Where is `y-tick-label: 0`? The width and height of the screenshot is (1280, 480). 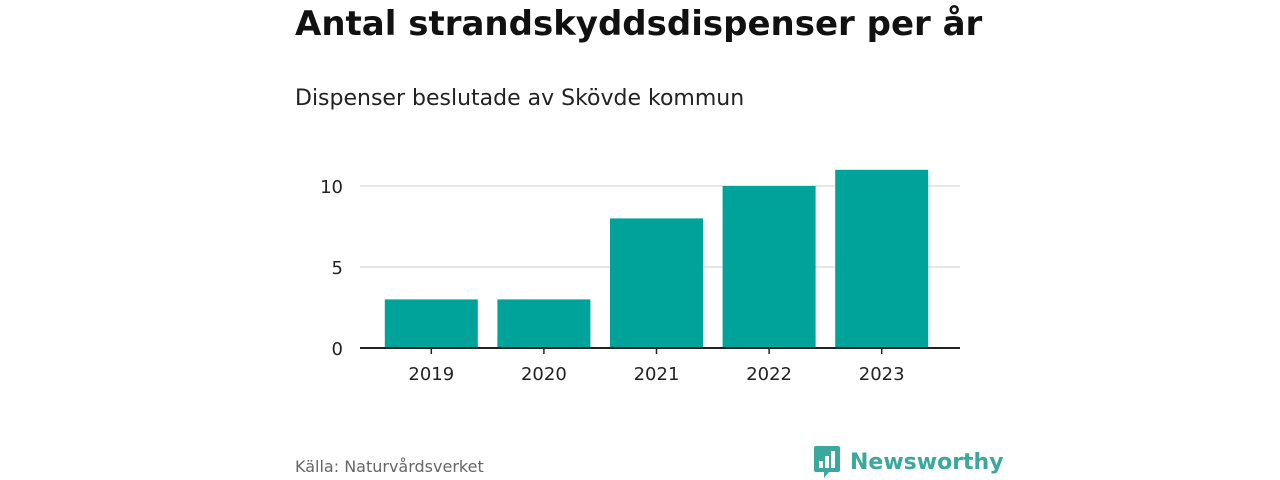 y-tick-label: 0 is located at coordinates (337, 349).